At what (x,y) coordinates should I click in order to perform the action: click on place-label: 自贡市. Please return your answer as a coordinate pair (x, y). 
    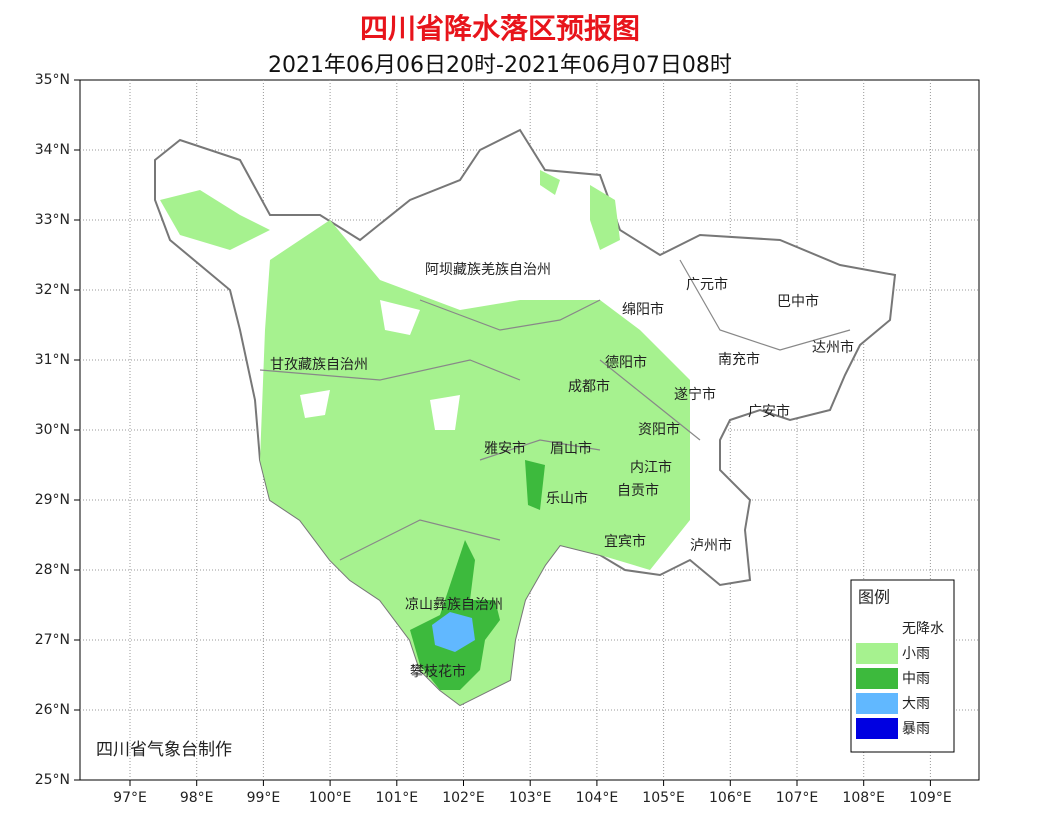
    Looking at the image, I should click on (638, 490).